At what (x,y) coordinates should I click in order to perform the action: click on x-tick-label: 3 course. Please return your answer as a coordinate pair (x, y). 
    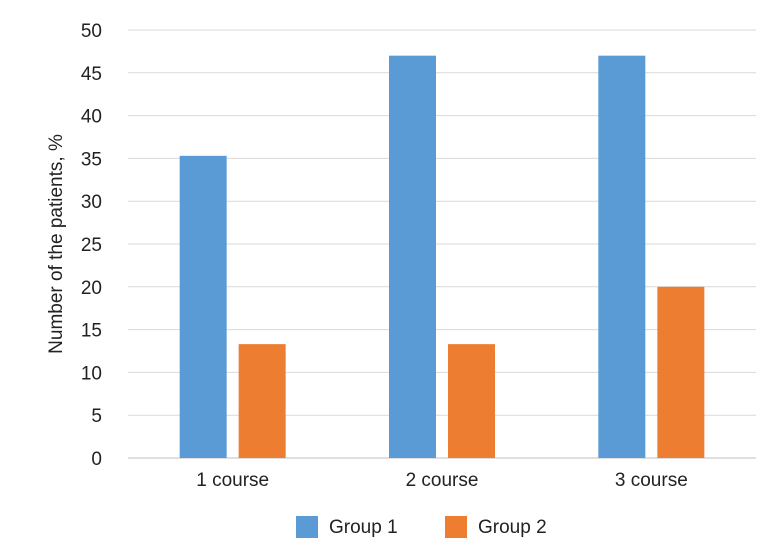
    Looking at the image, I should click on (651, 480).